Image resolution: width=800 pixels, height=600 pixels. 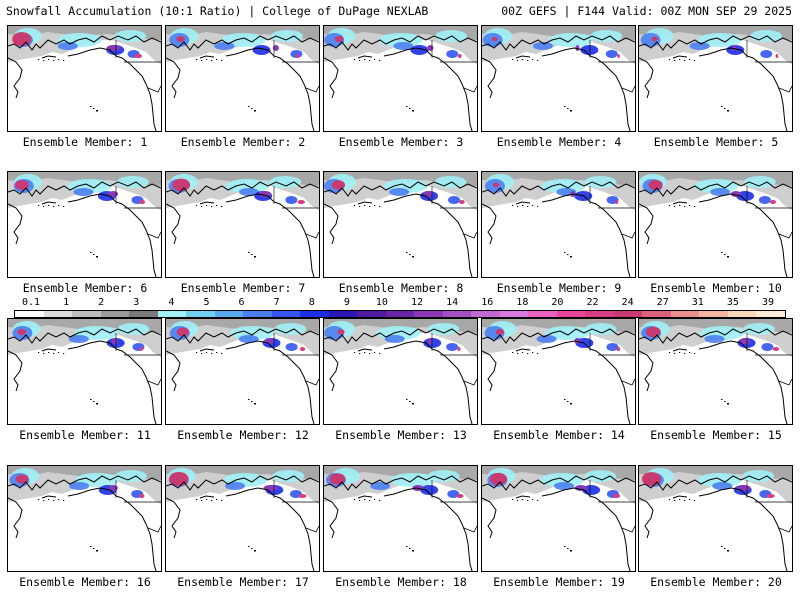 What do you see at coordinates (559, 142) in the screenshot?
I see `member-label: Ensemble Member: 4` at bounding box center [559, 142].